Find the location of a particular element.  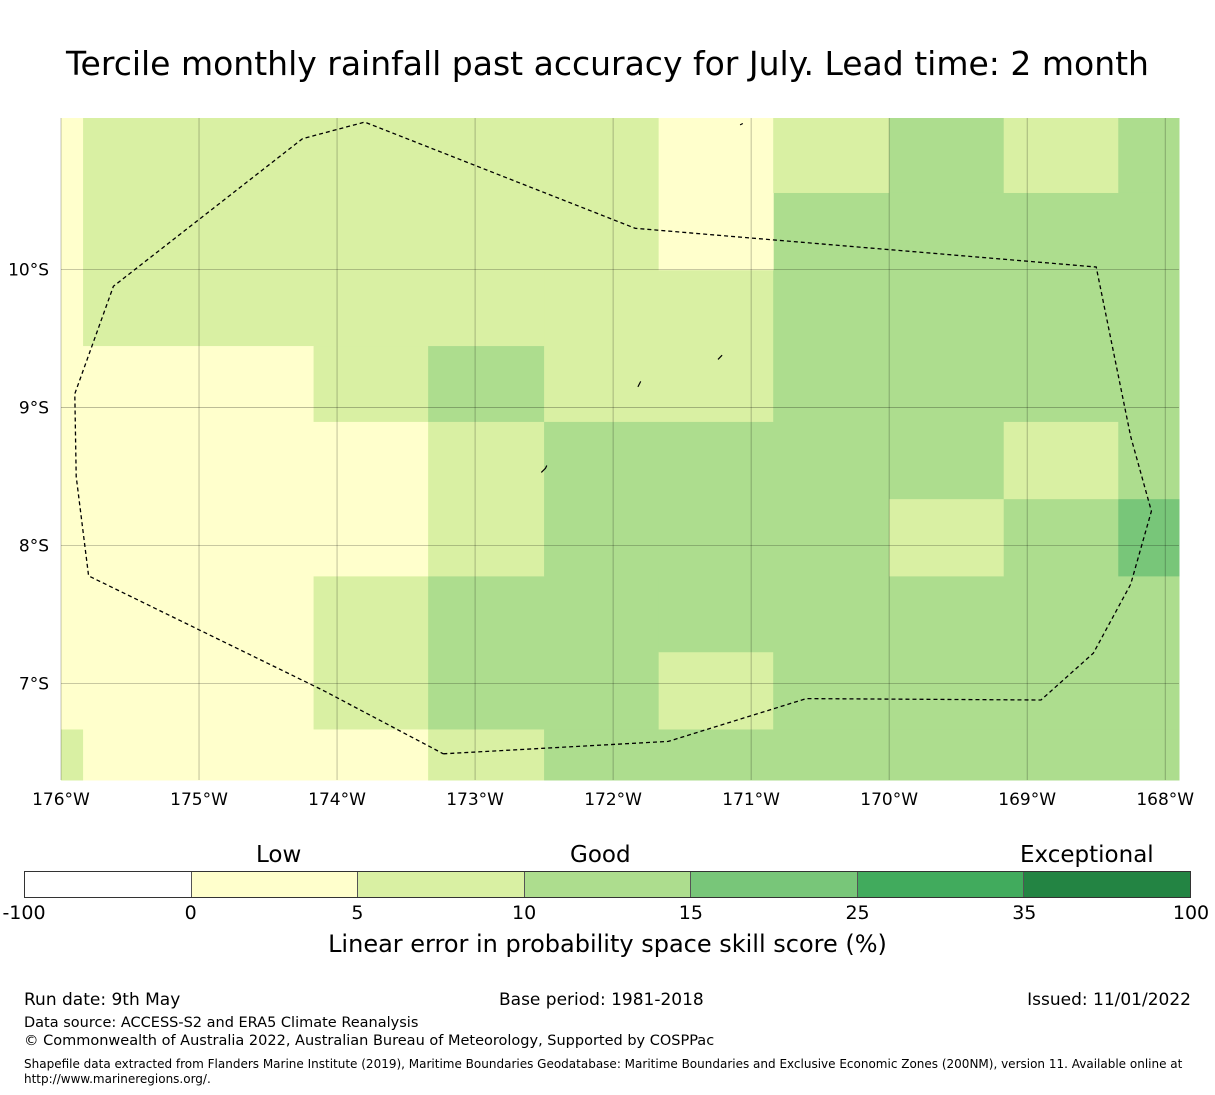

colorbar-tick-label: 35 is located at coordinates (1024, 913).